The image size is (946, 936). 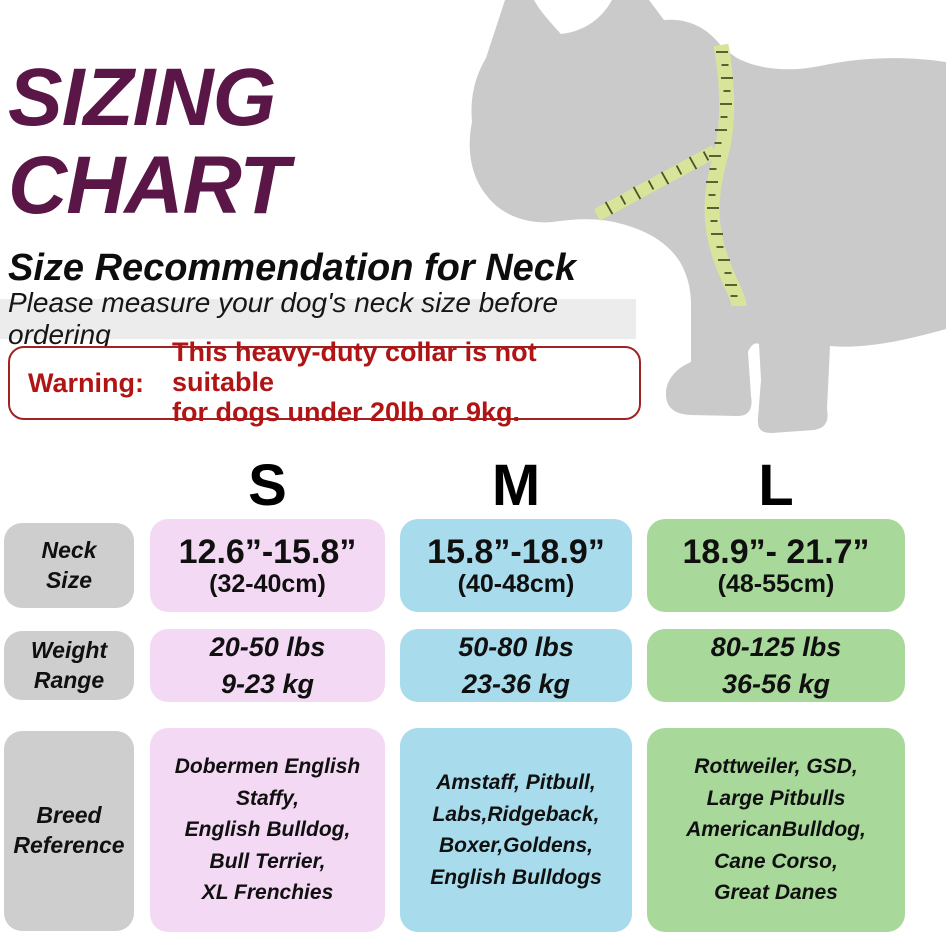 I want to click on row-label-neck-size: Neck Size, so click(x=69, y=565).